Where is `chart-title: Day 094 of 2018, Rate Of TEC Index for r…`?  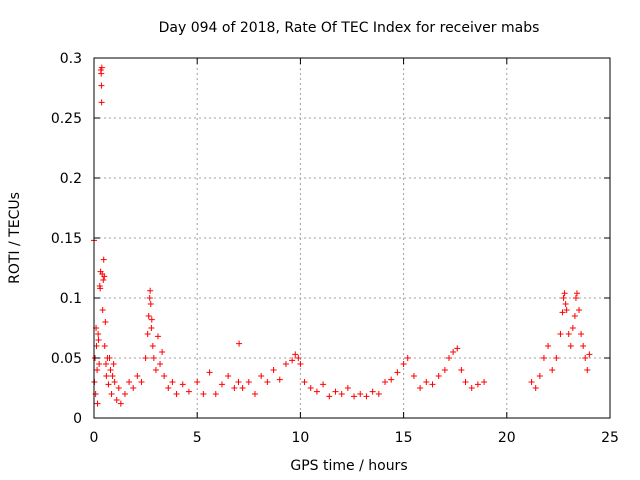 chart-title: Day 094 of 2018, Rate Of TEC Index for r… is located at coordinates (349, 28).